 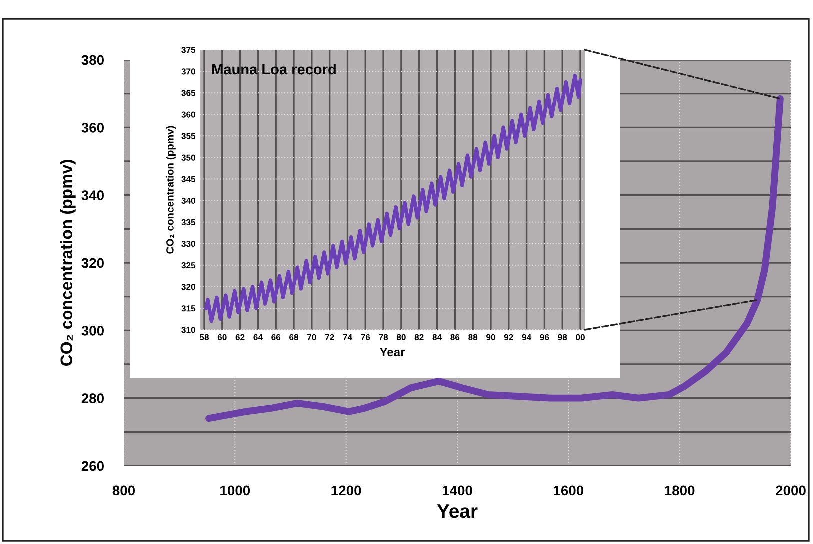 I want to click on x-tick-label: 1400, so click(x=457, y=491).